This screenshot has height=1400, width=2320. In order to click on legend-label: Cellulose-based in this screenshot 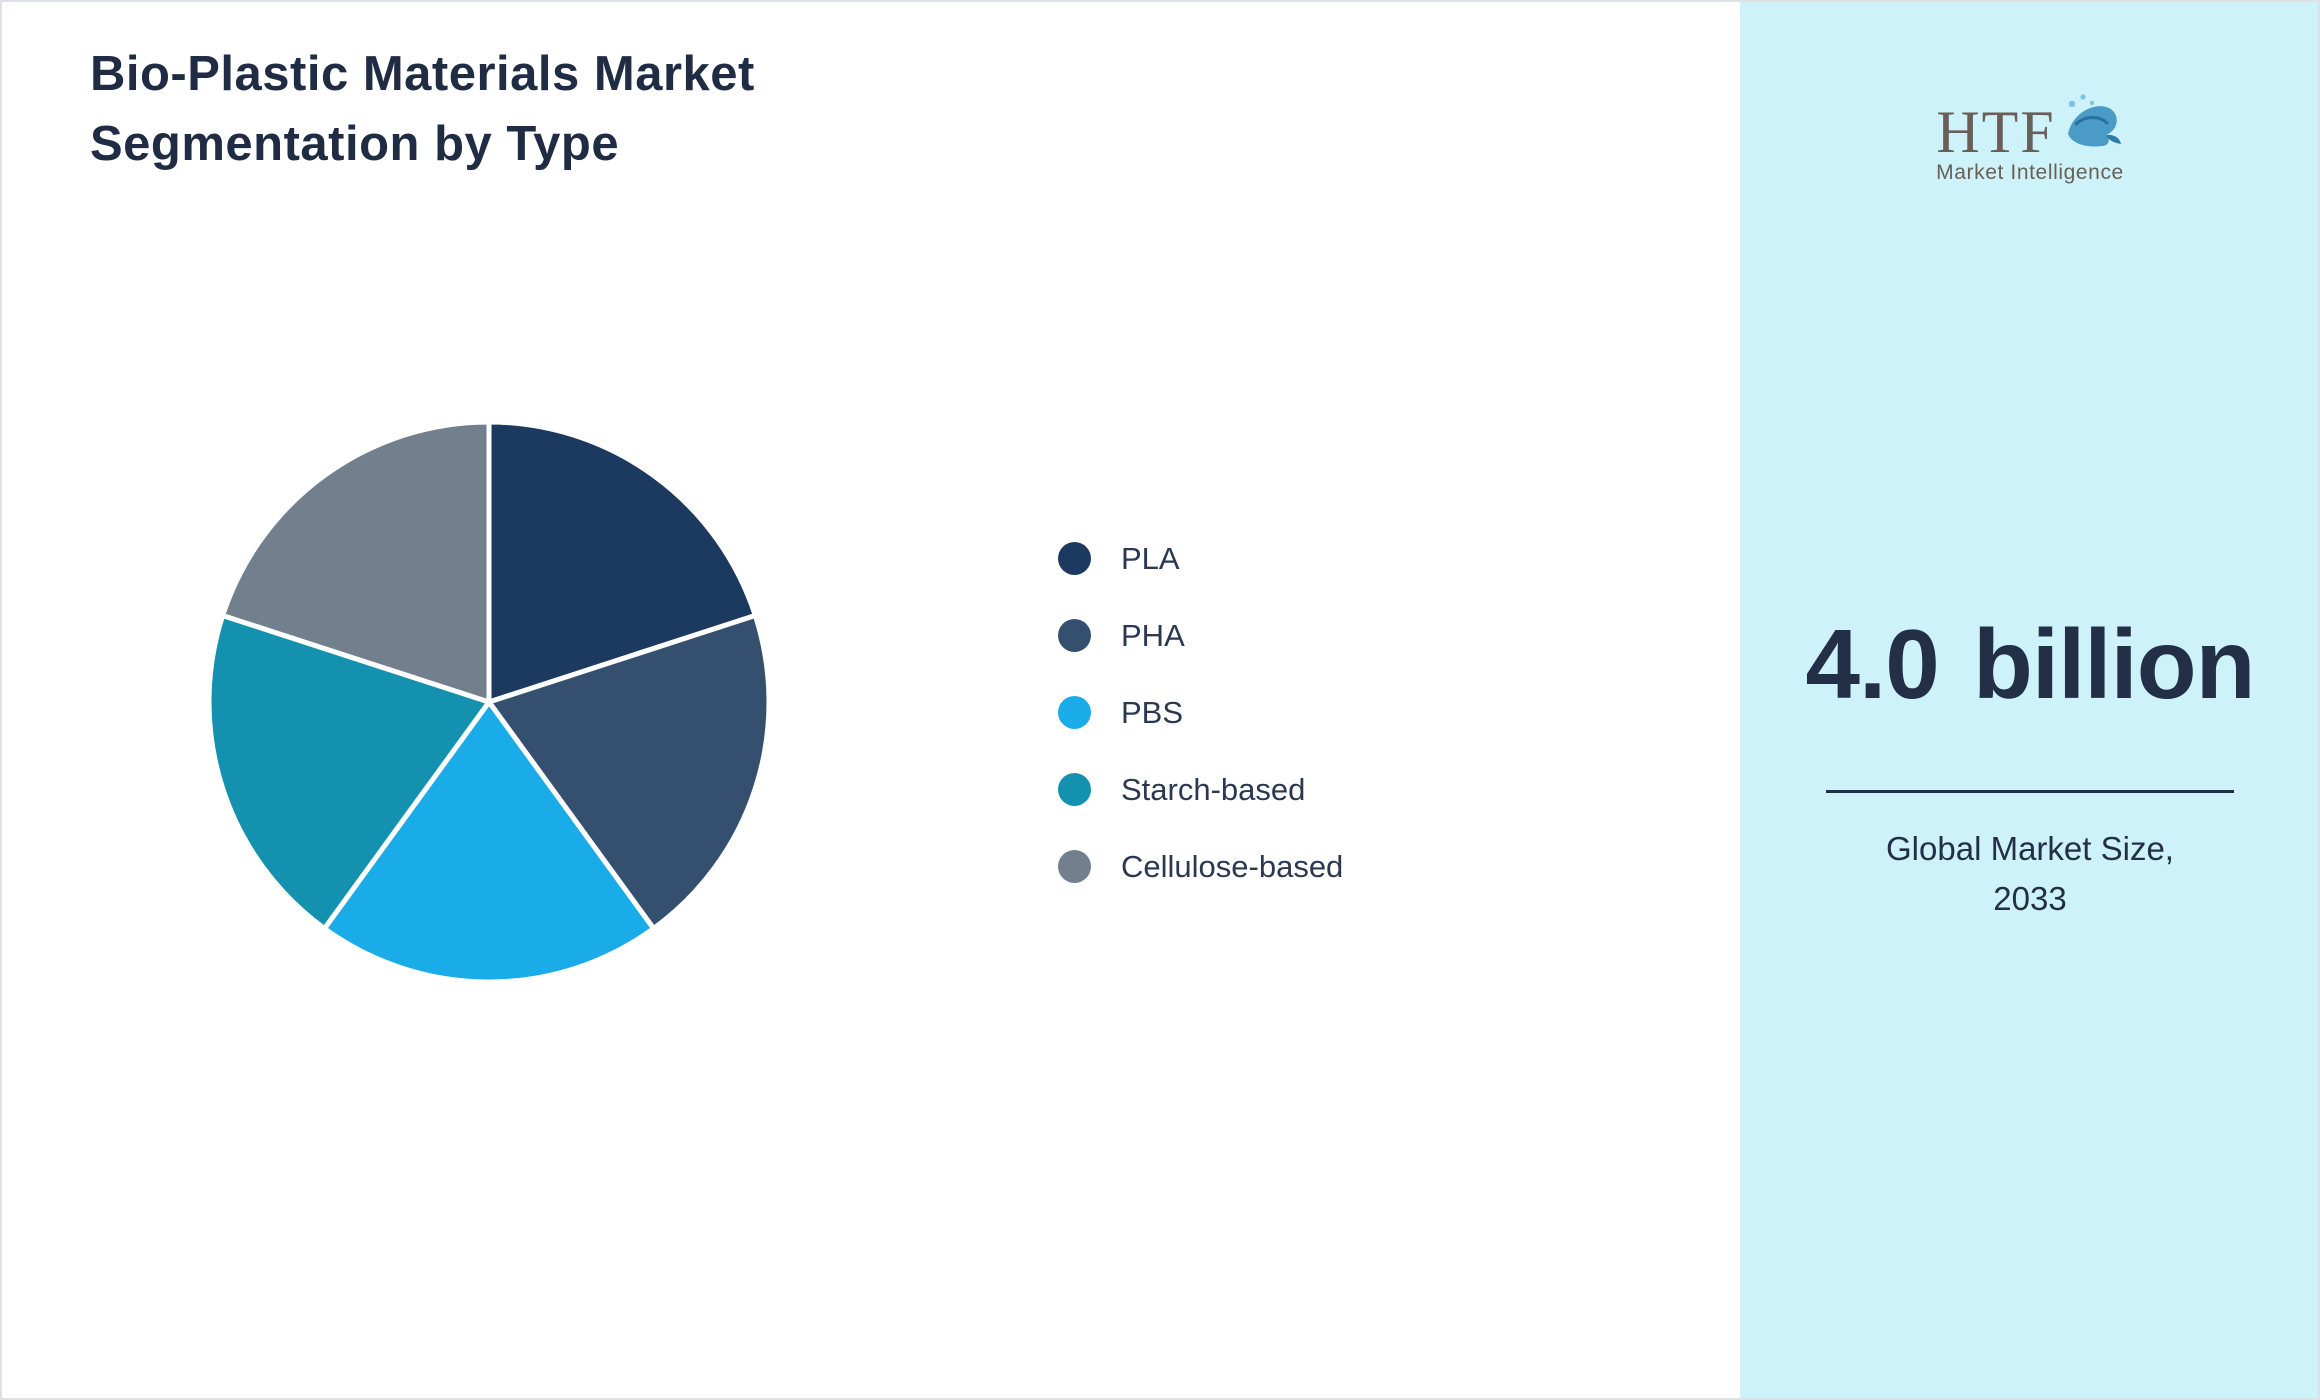, I will do `click(1232, 866)`.